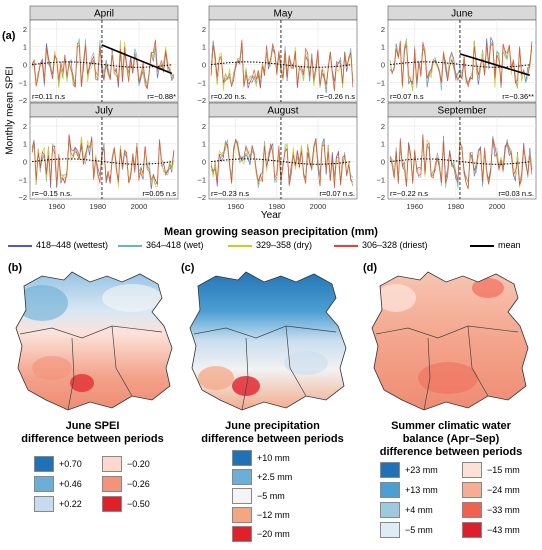 The image size is (542, 550). Describe the element at coordinates (137, 59) in the screenshot. I see `late-trend-line` at that location.